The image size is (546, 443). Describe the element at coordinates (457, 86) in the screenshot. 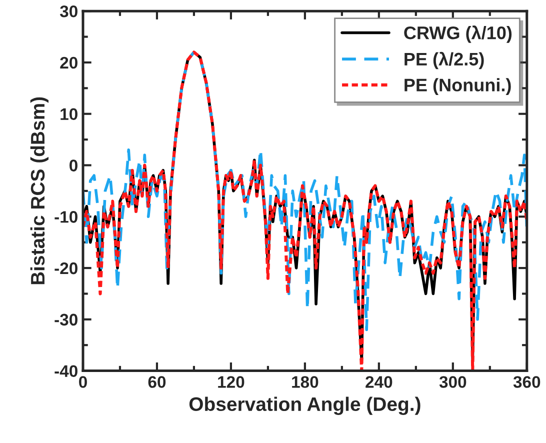

I see `legend-label: PE (Nonuni.)` at that location.